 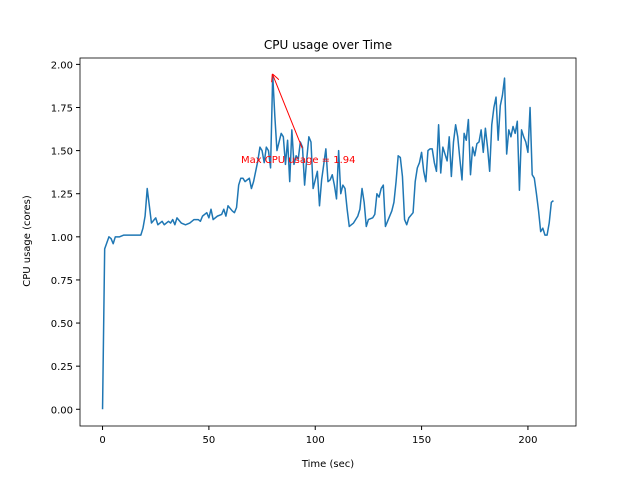 What do you see at coordinates (62, 65) in the screenshot?
I see `y-tick-label: 2.00` at bounding box center [62, 65].